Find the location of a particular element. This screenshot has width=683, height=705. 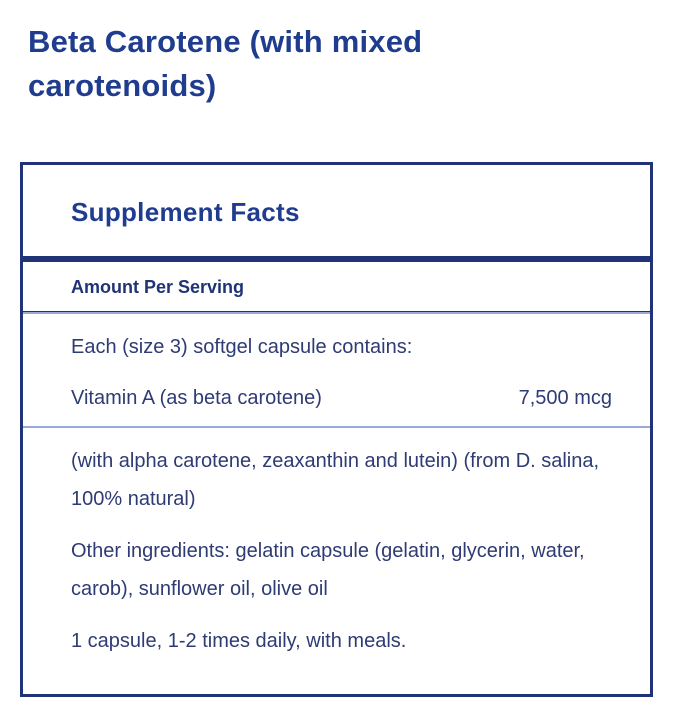

thin-divider is located at coordinates (336, 427).